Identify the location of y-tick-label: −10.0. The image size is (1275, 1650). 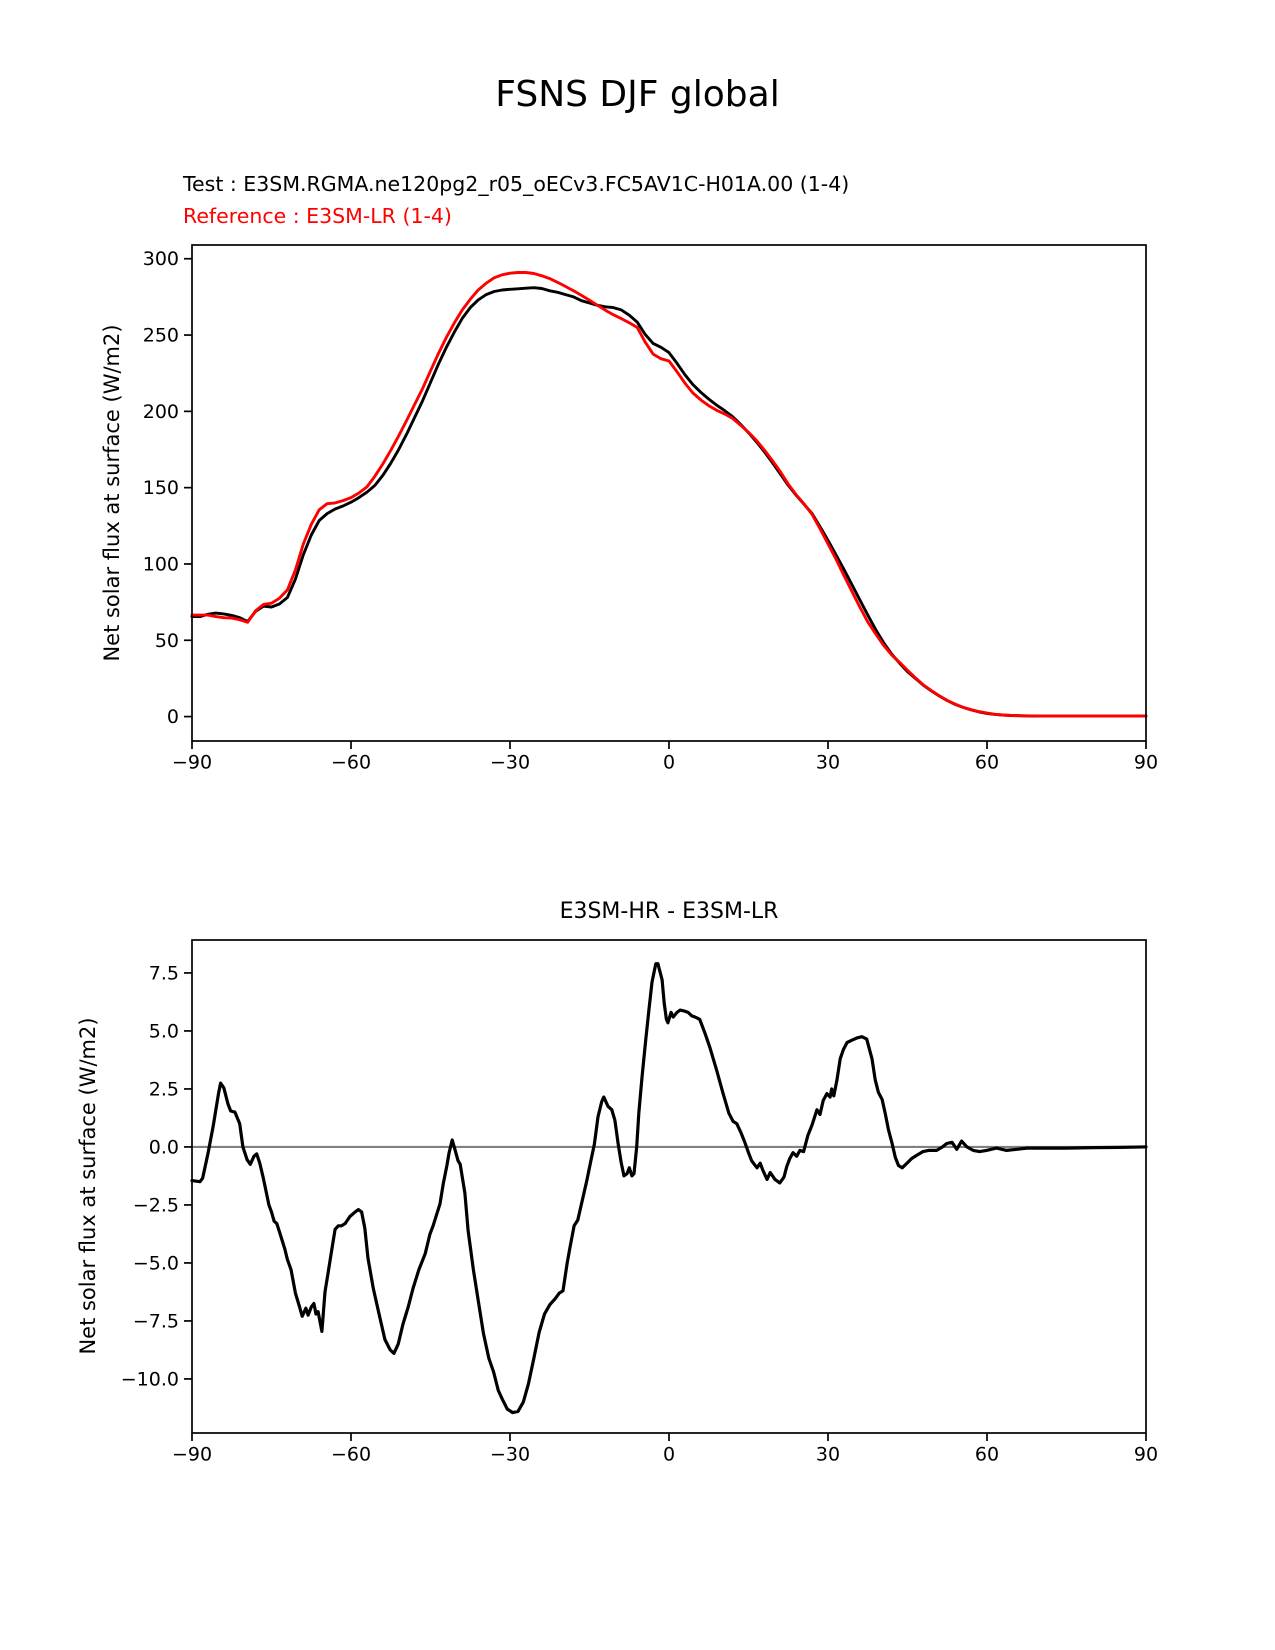
(150, 1379).